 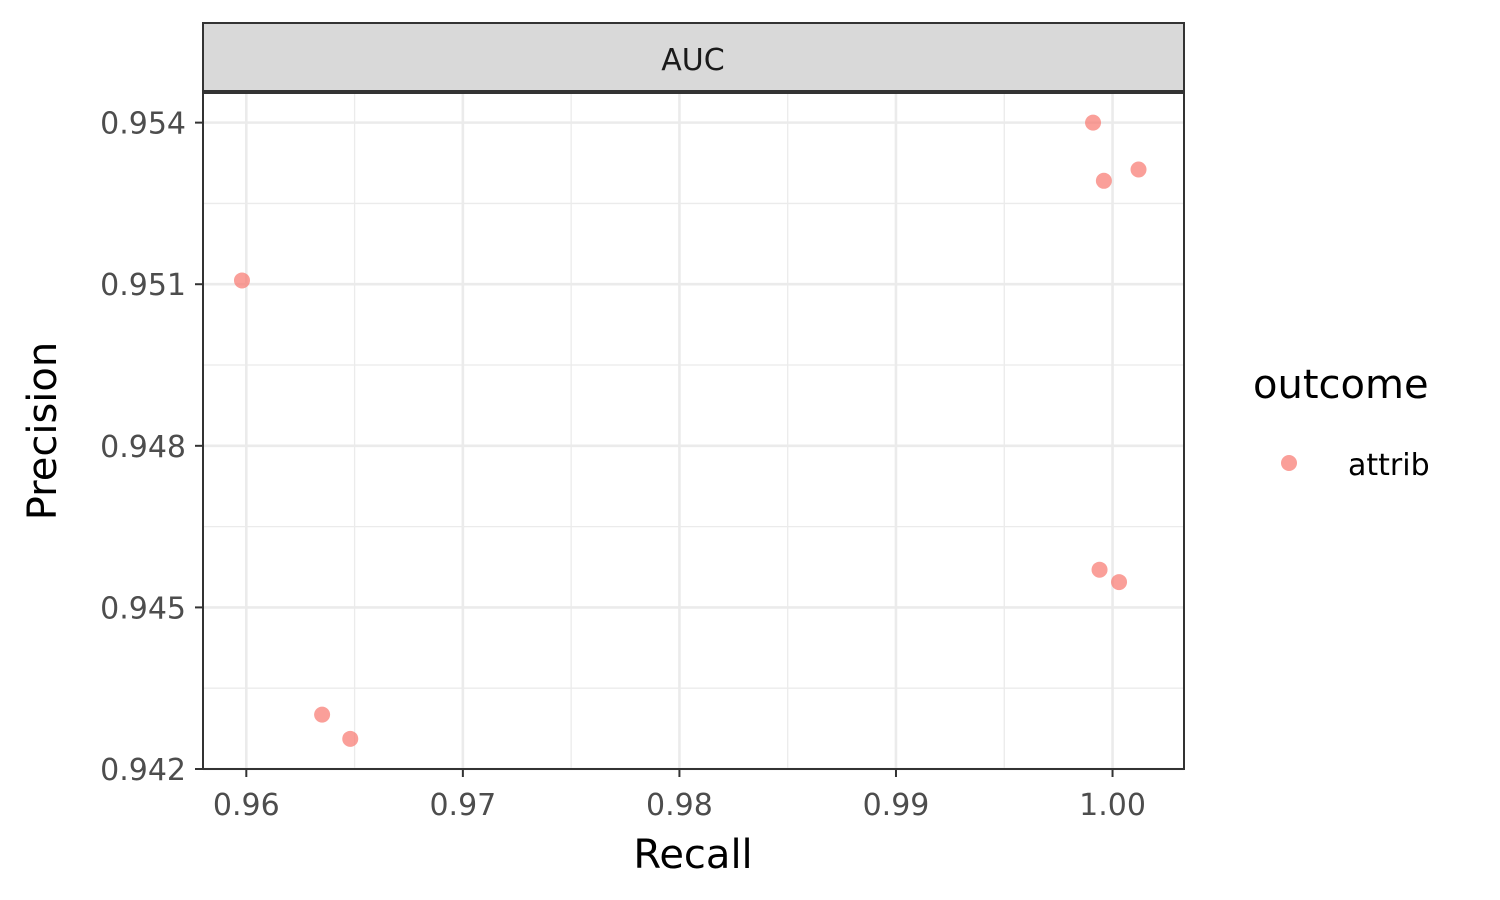 I want to click on y-axis-ticks: 0.942 0.945 0.948 0.951 0.954, so click(x=151, y=447).